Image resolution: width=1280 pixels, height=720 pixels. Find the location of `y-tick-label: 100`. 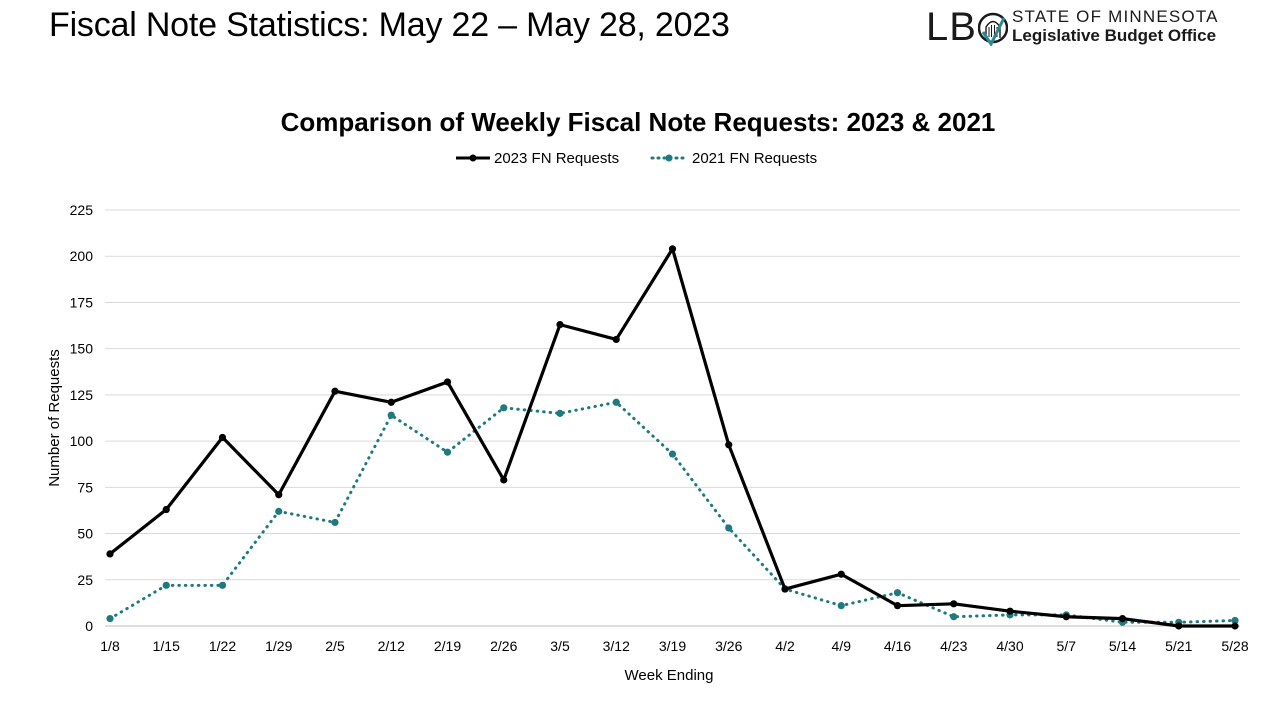

y-tick-label: 100 is located at coordinates (82, 441).